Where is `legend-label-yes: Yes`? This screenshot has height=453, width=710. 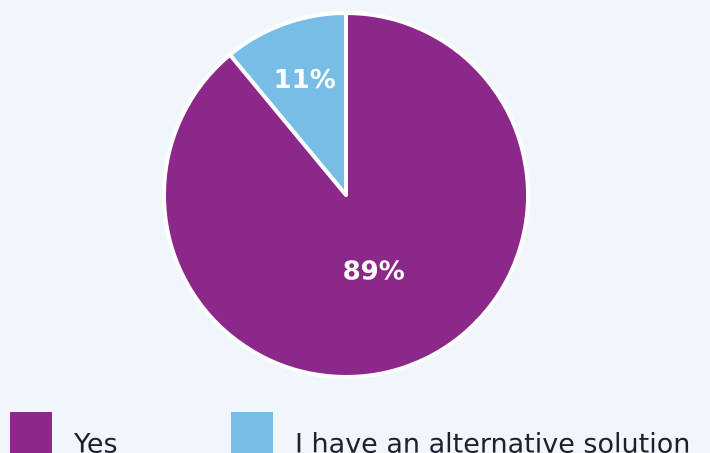 legend-label-yes: Yes is located at coordinates (95, 441).